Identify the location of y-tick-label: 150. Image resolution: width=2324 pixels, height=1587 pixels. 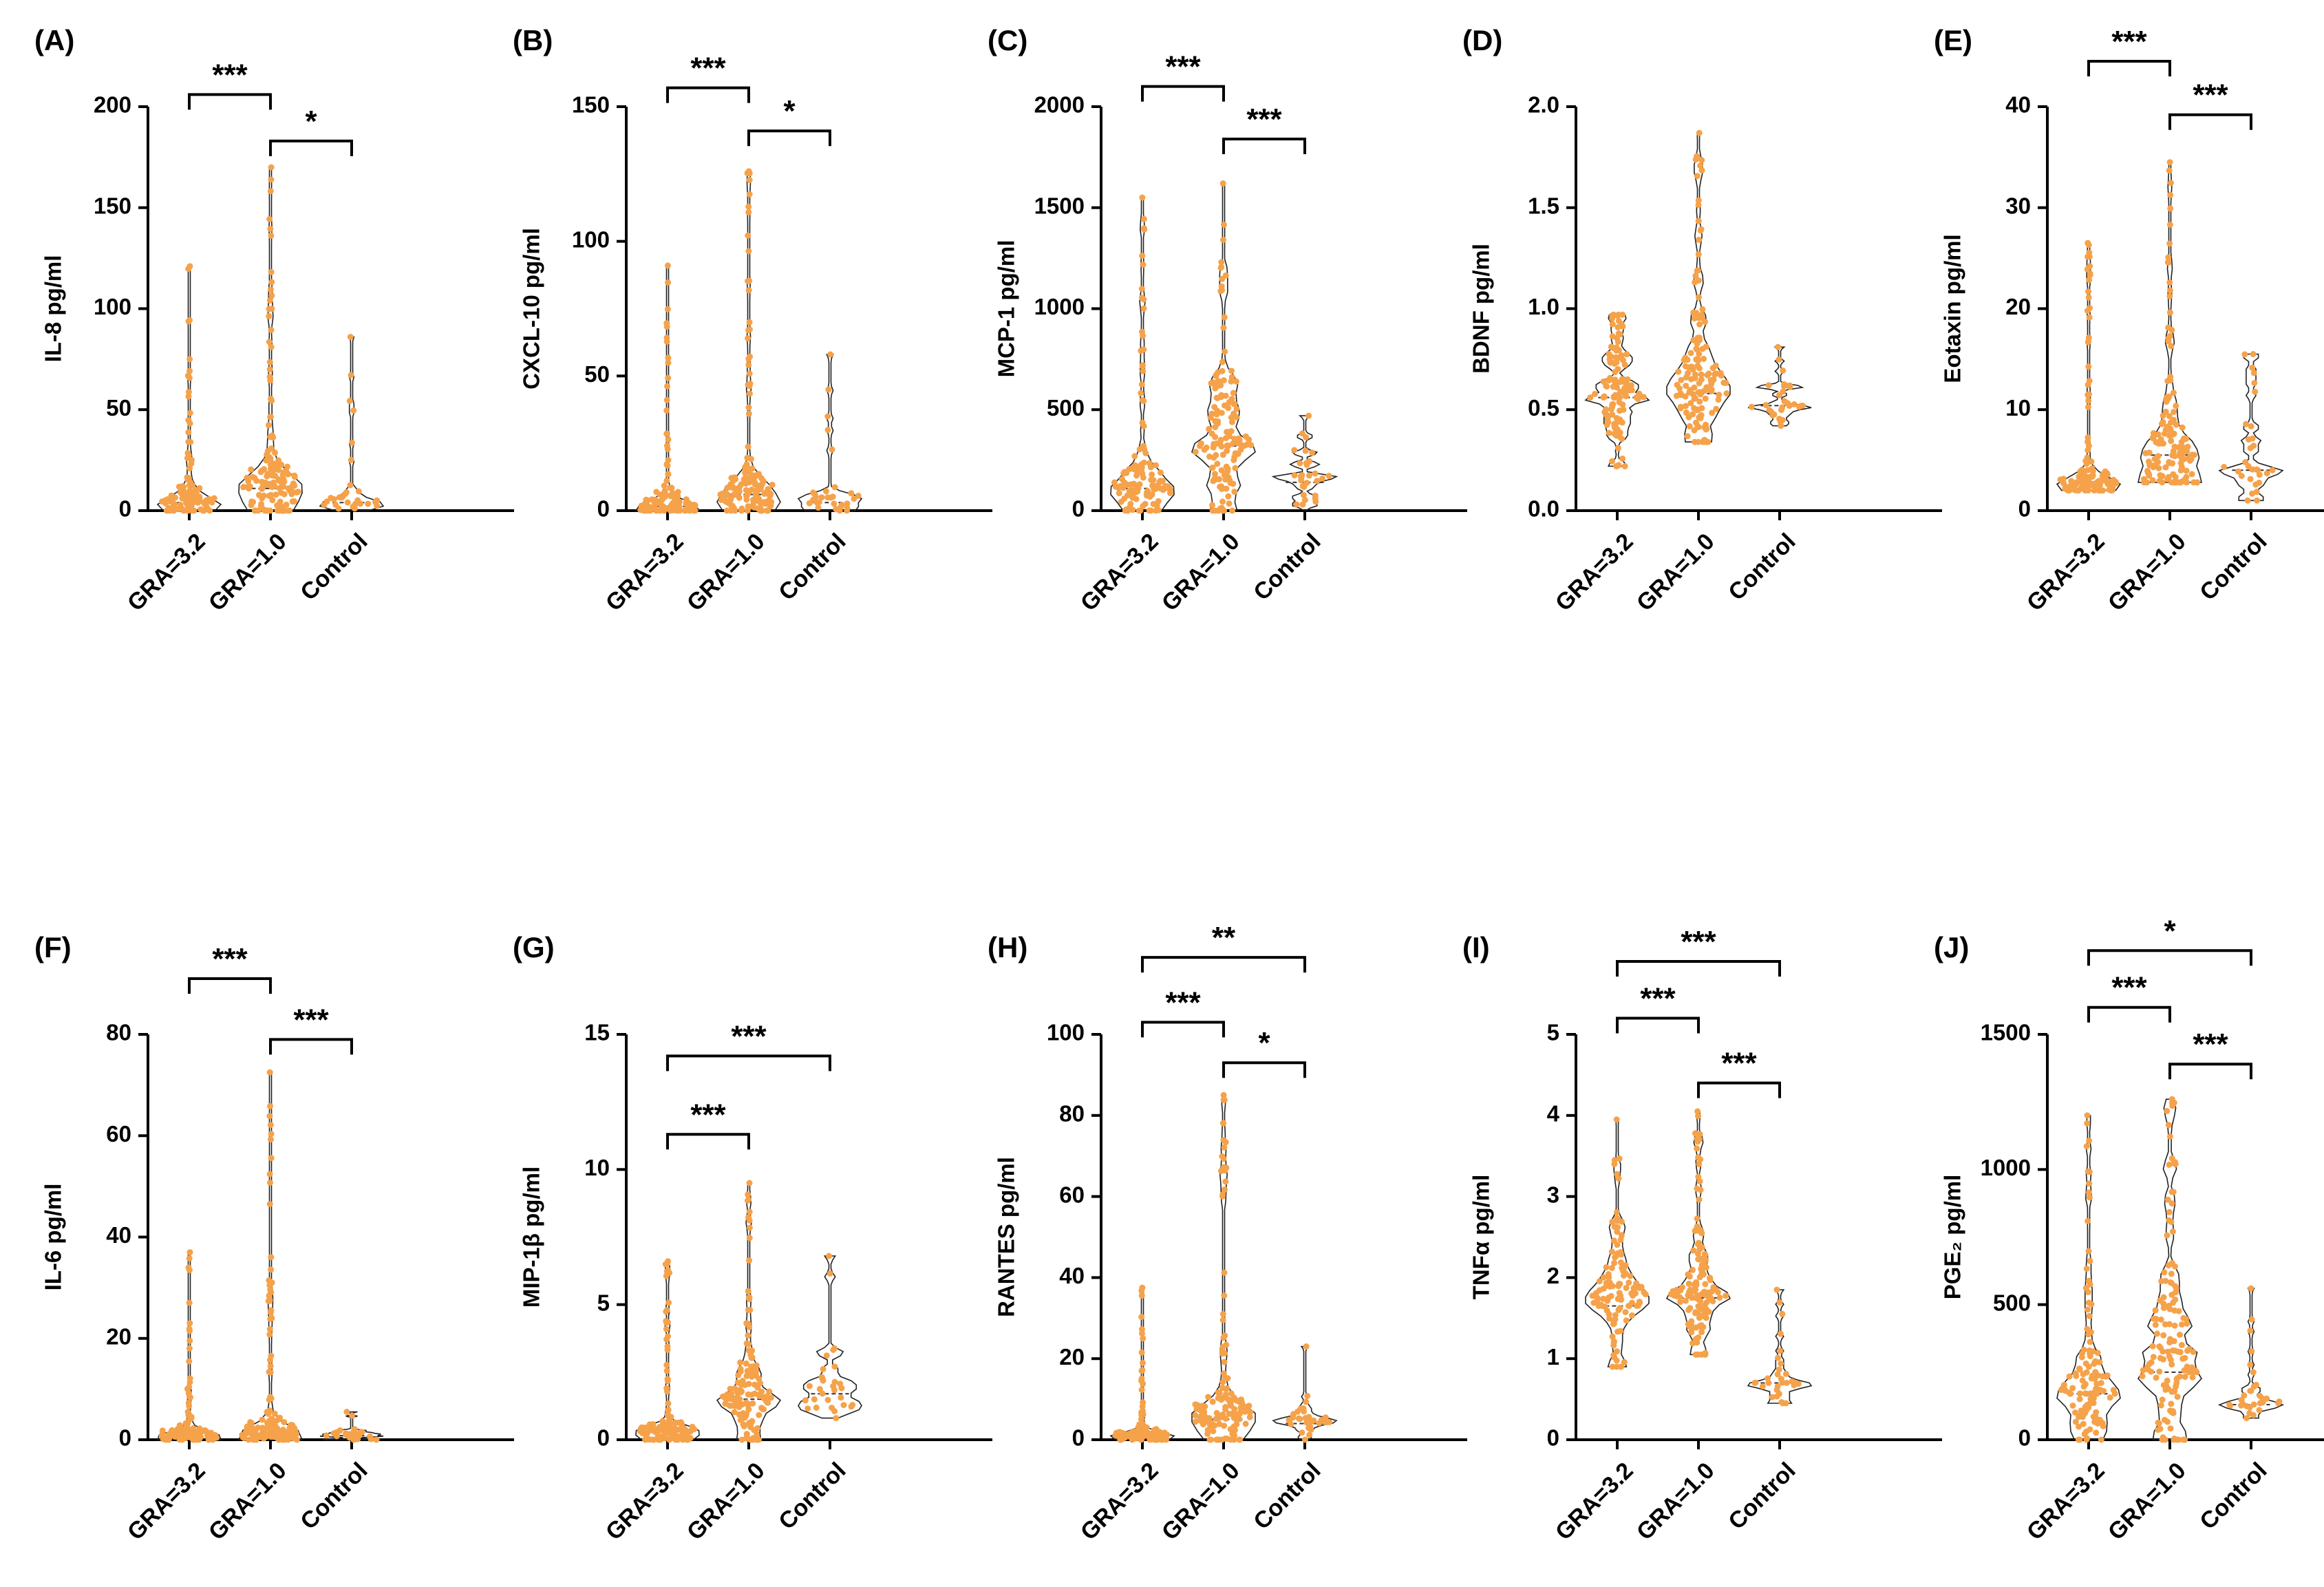
(112, 205).